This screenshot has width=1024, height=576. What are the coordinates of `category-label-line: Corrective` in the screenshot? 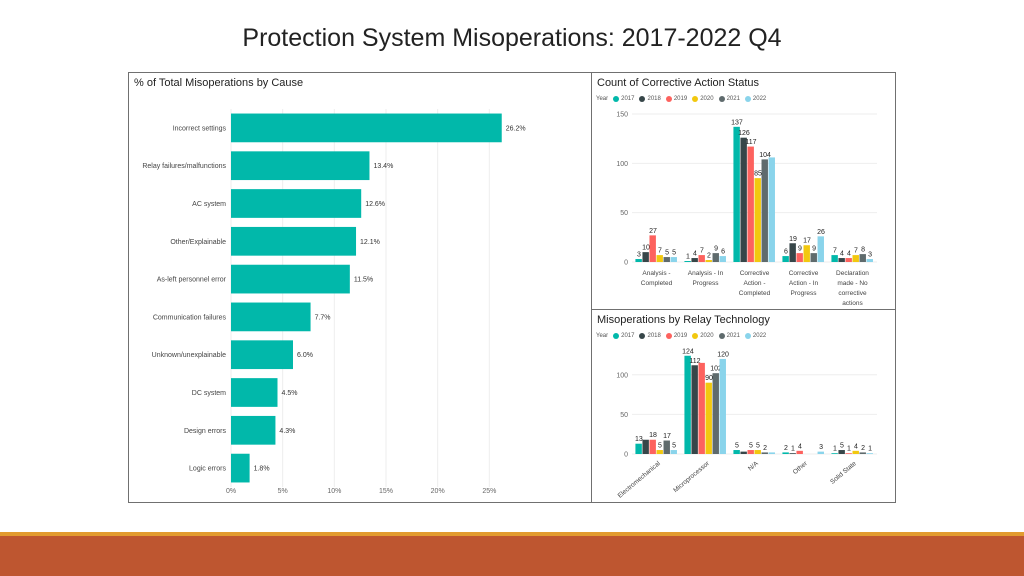 It's located at (804, 273).